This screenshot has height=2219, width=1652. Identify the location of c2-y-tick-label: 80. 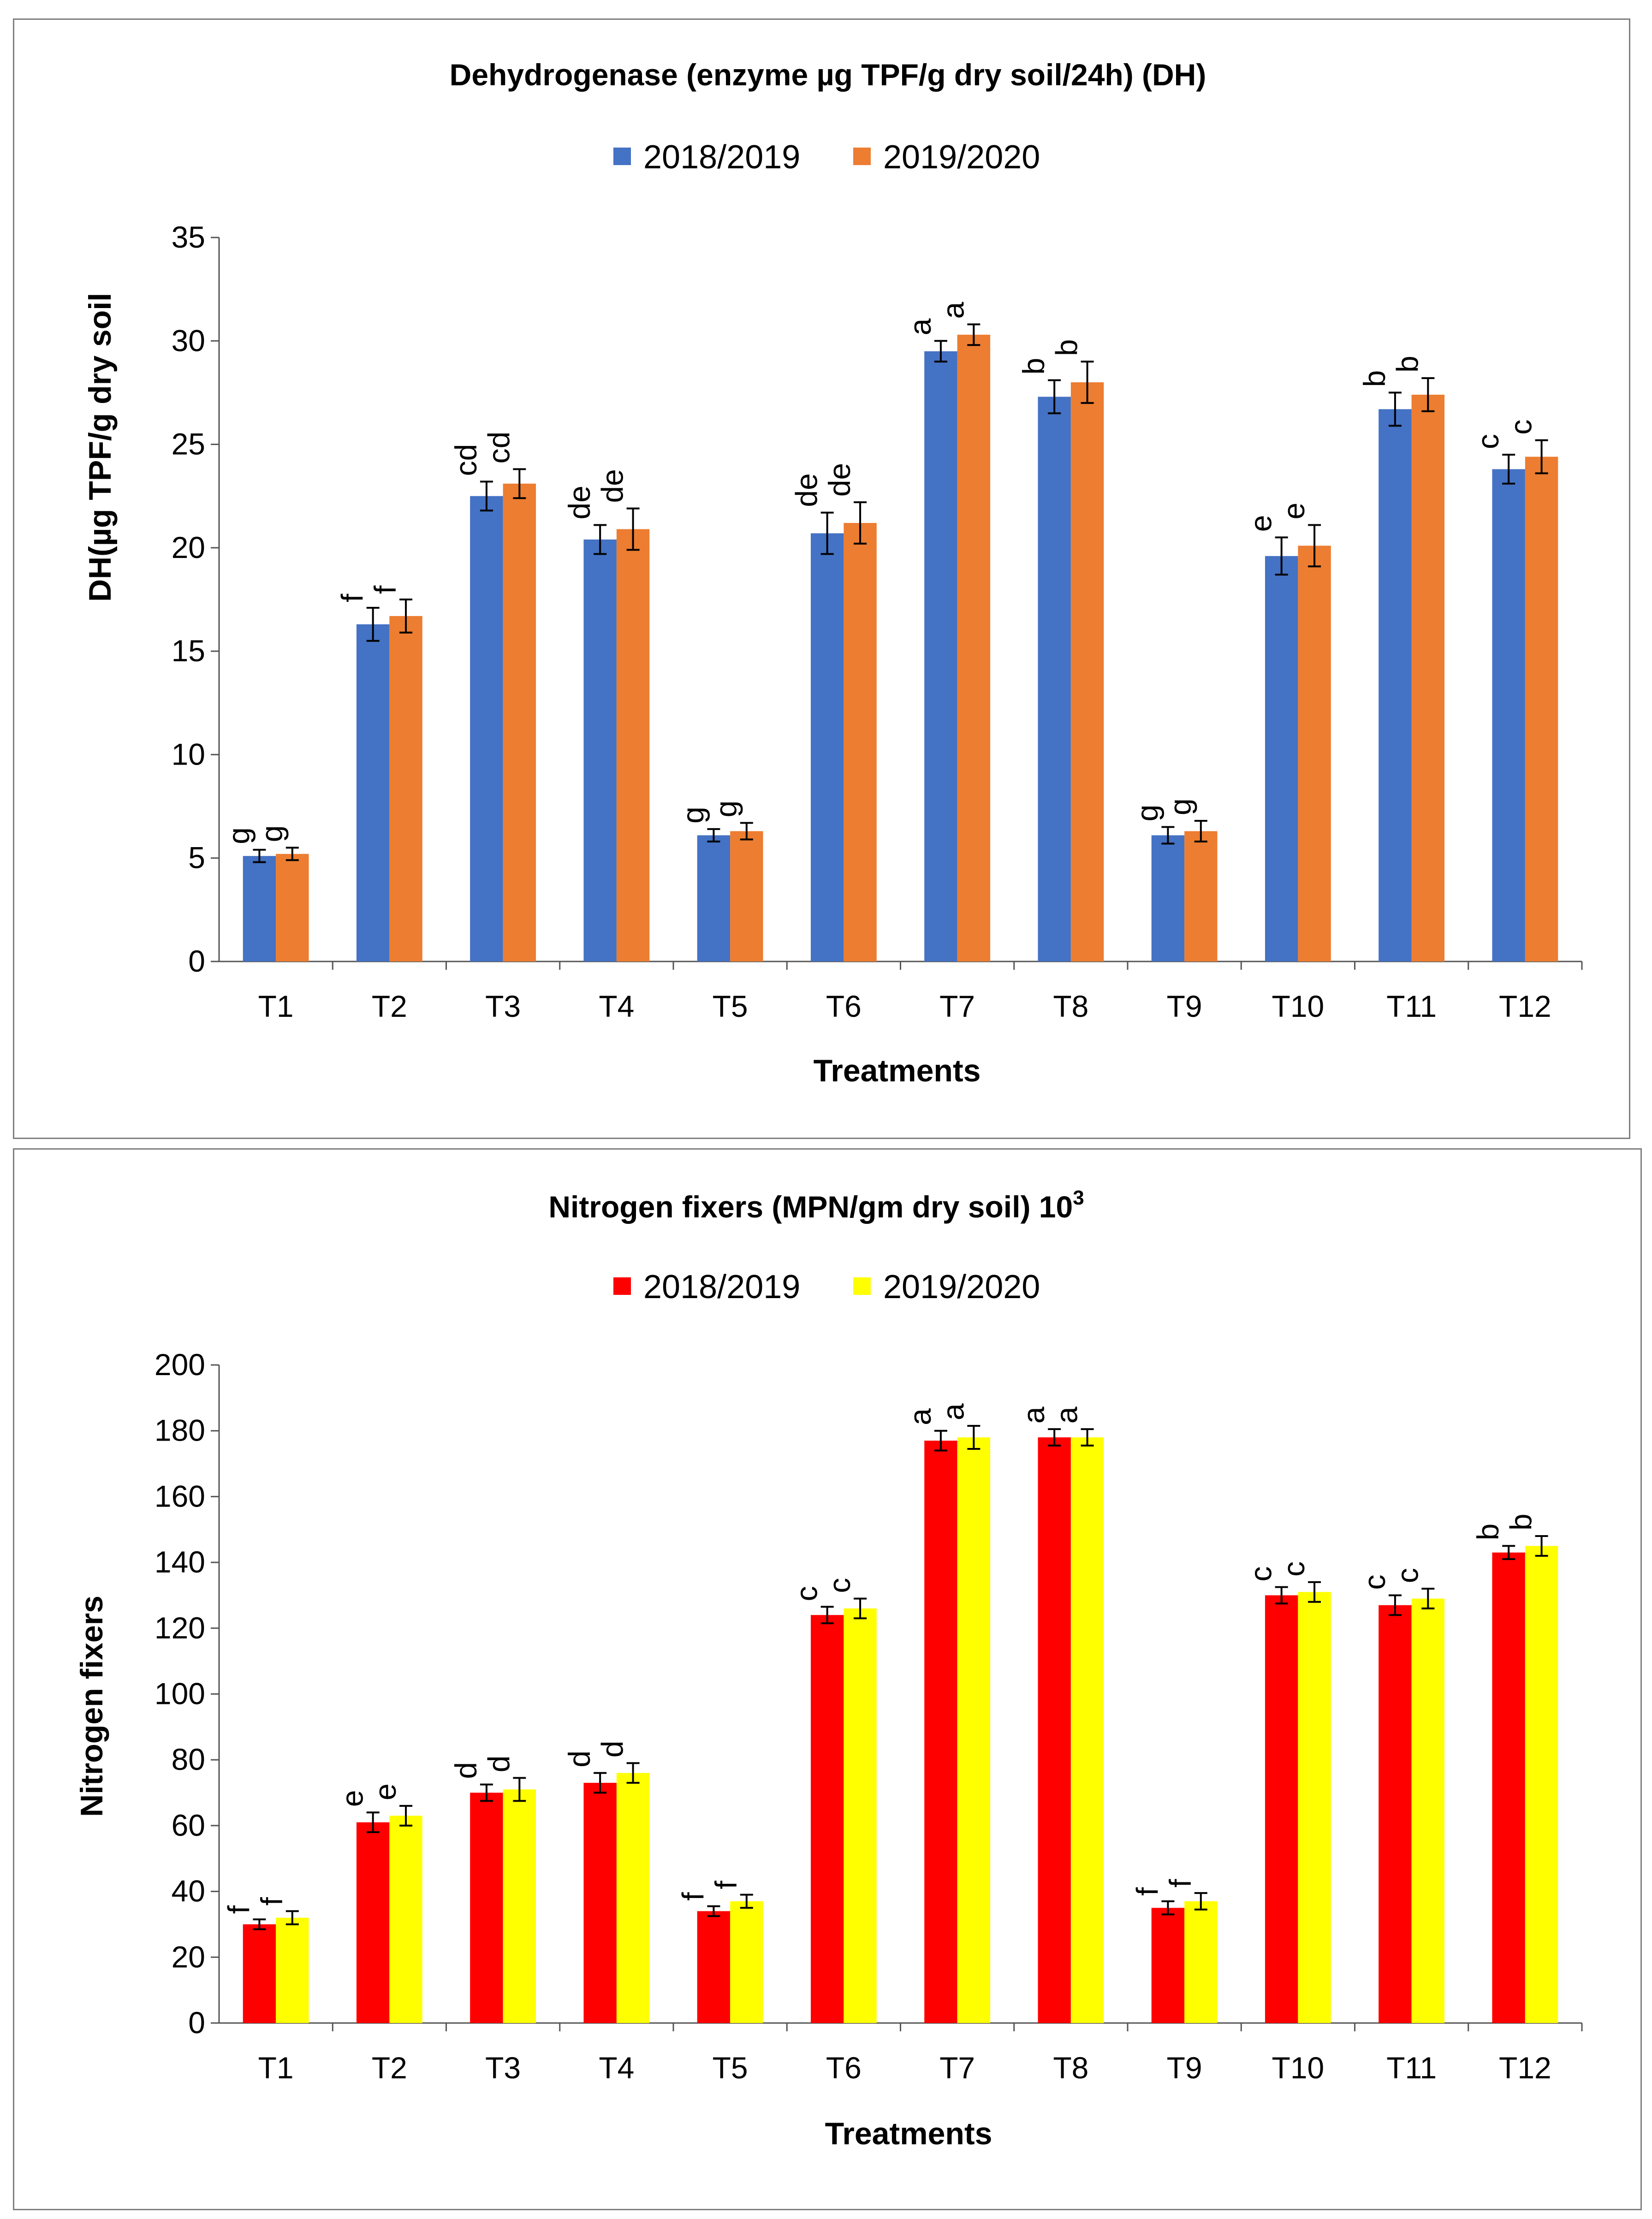
(188, 1759).